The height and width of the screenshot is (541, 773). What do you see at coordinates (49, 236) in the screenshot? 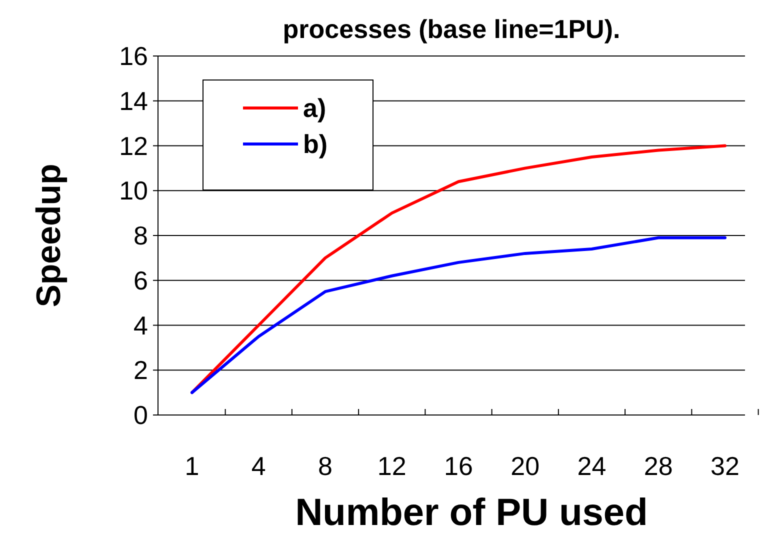
I see `y-axis-title: Speedup` at bounding box center [49, 236].